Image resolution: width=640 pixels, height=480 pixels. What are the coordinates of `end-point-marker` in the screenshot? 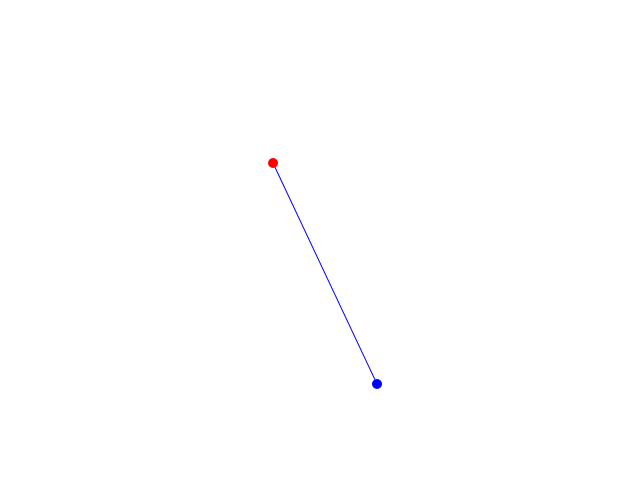 It's located at (377, 384).